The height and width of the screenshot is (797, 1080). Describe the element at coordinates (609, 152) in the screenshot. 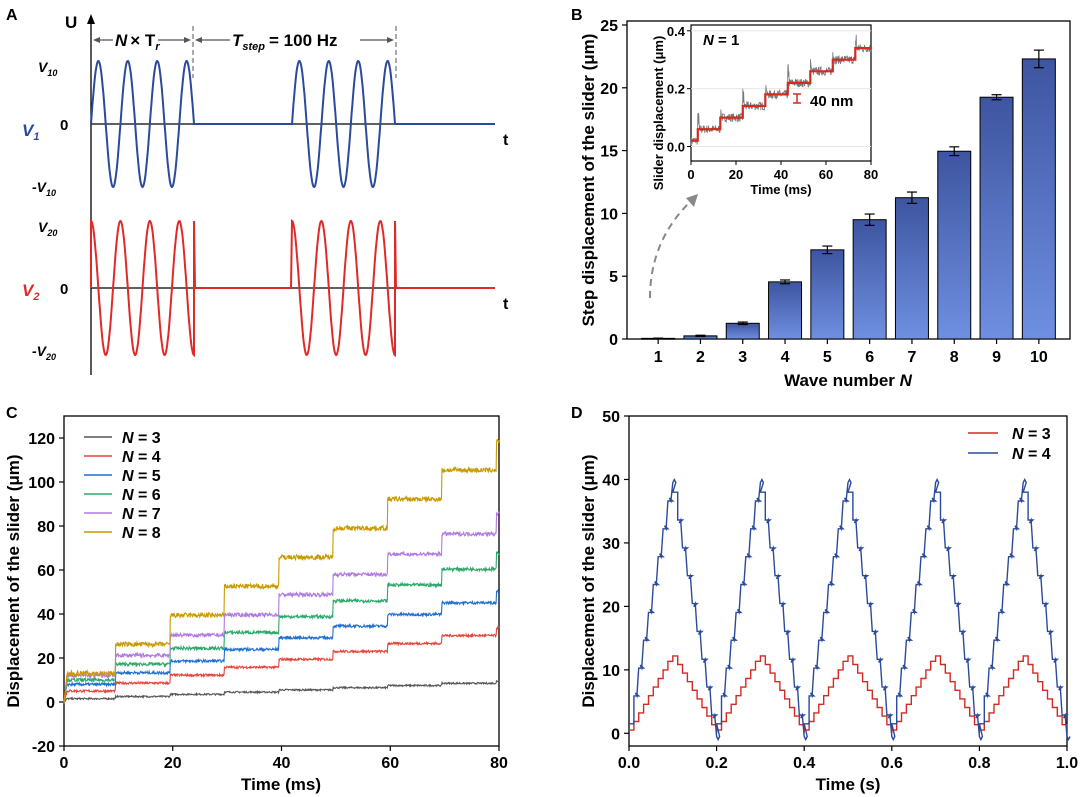

I see `b-ytick-label: 15` at that location.